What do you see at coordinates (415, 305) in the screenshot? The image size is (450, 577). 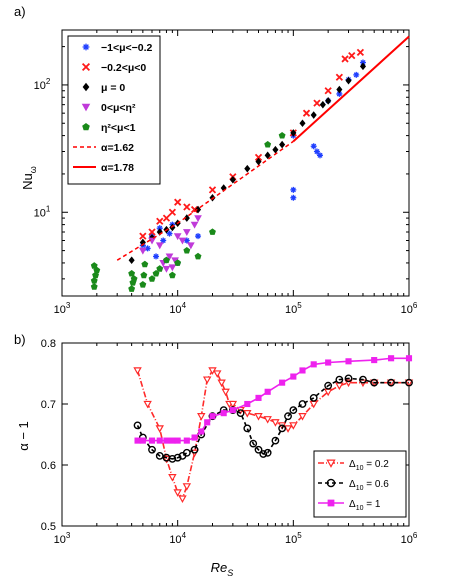 I see `panel-a-xtick-label-exp: 6` at bounding box center [415, 305].